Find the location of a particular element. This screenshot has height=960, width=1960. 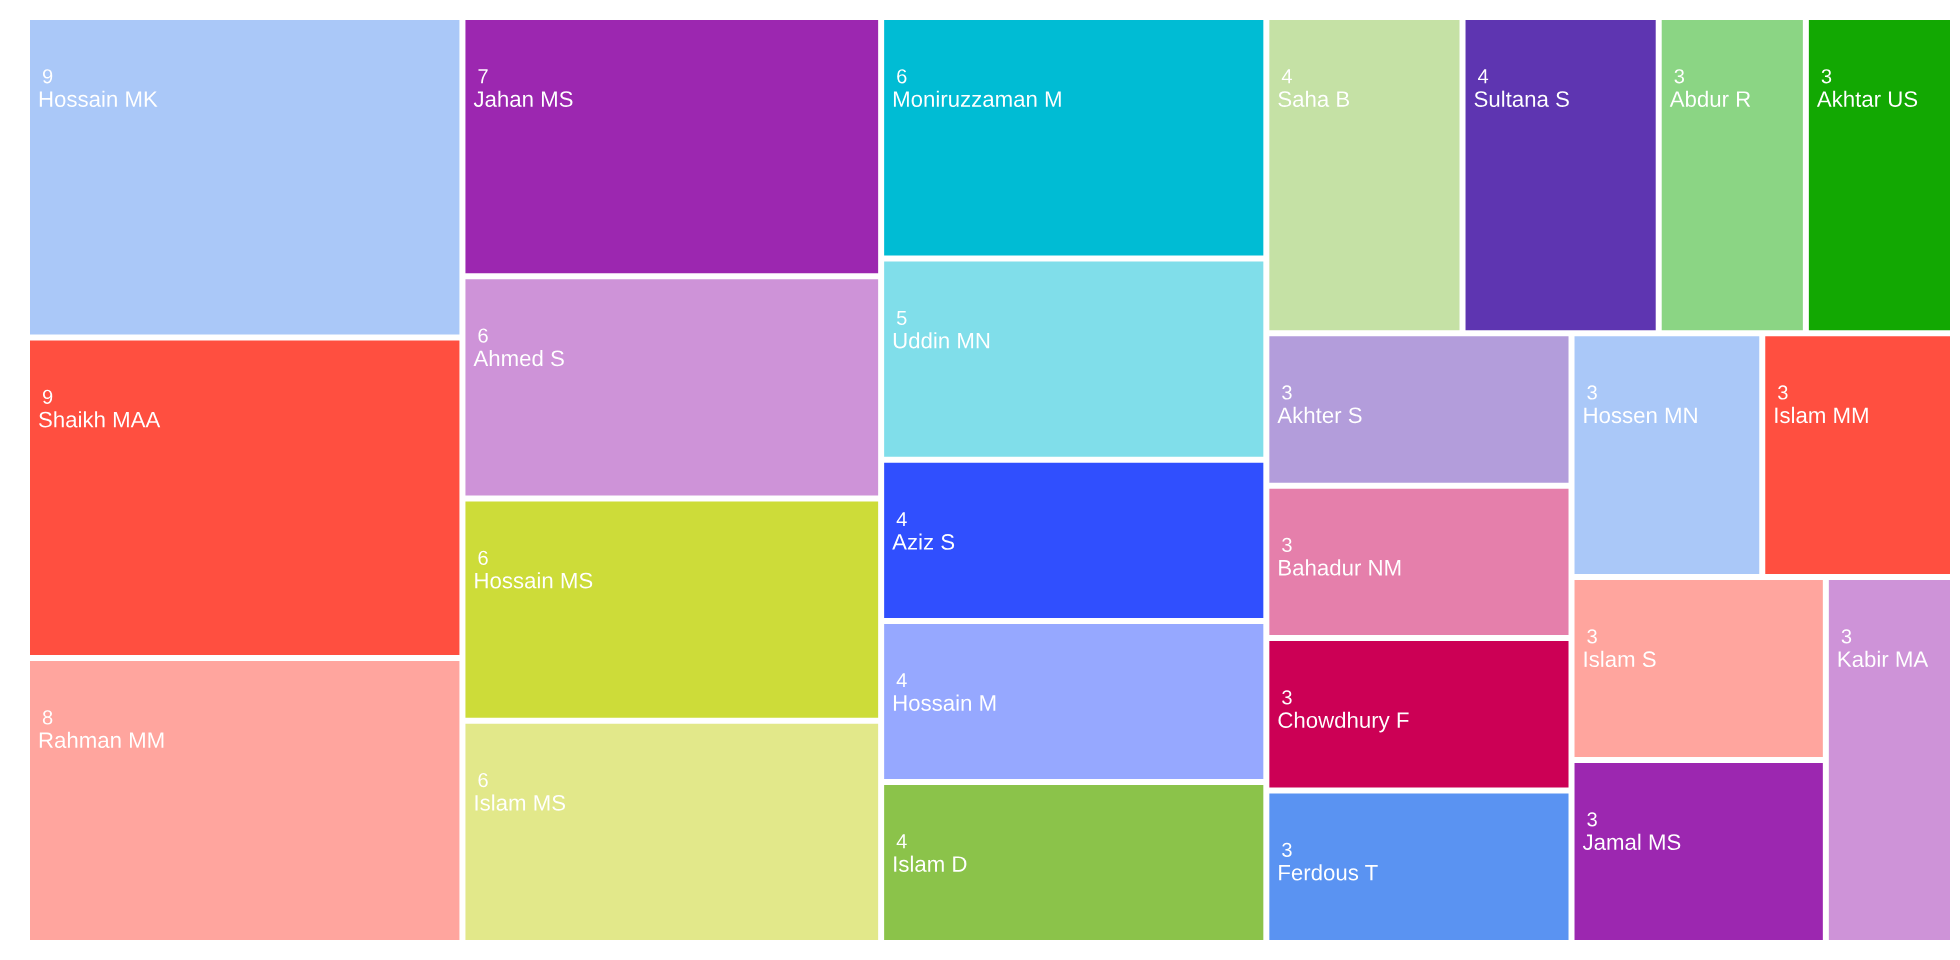

category-label: Jahan MS is located at coordinates (523, 98).